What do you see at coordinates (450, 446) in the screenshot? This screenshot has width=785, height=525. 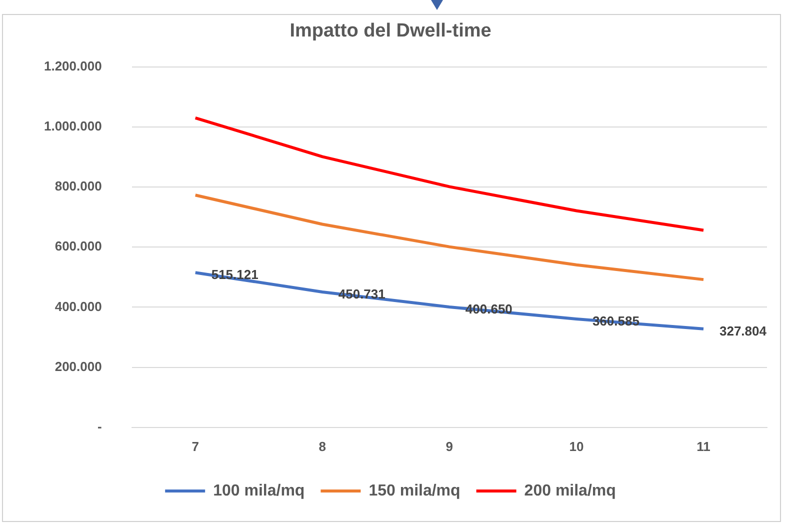 I see `x-tick-label: 9` at bounding box center [450, 446].